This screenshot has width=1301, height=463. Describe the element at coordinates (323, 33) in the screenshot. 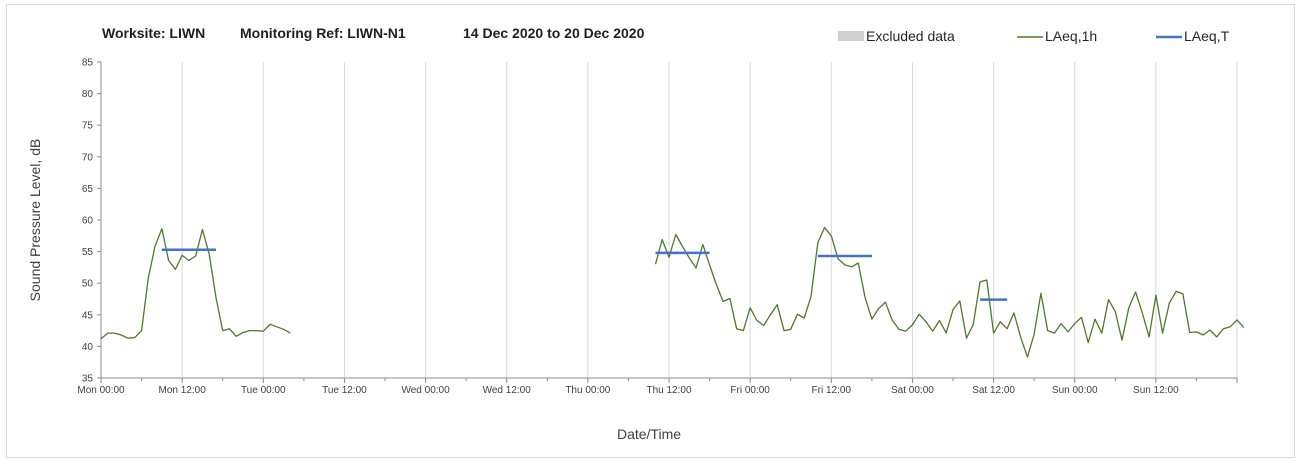

I see `chart-title-monitoring-ref: Monitoring Ref: LIWN-N1` at that location.